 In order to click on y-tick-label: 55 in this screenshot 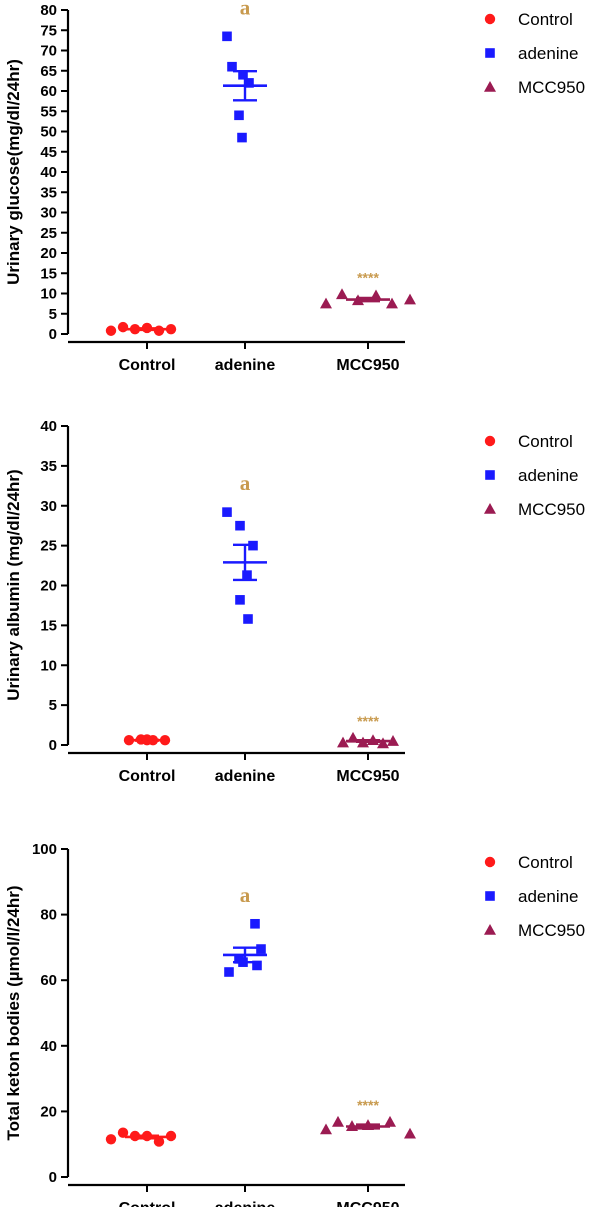, I will do `click(48, 111)`.